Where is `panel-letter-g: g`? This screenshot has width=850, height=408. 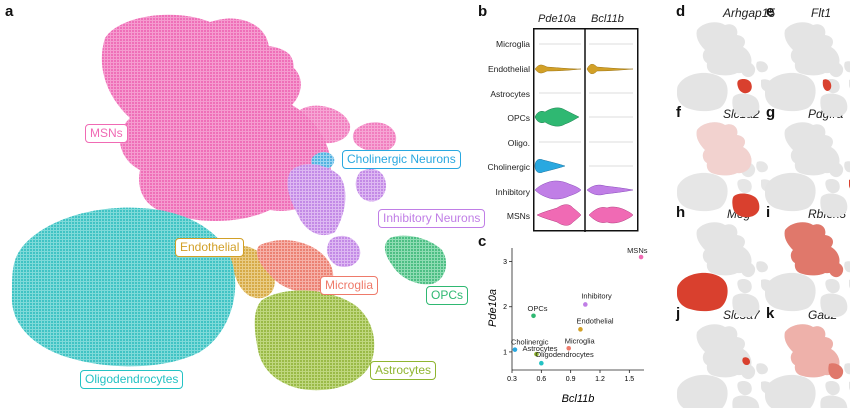 panel-letter-g: g is located at coordinates (771, 112).